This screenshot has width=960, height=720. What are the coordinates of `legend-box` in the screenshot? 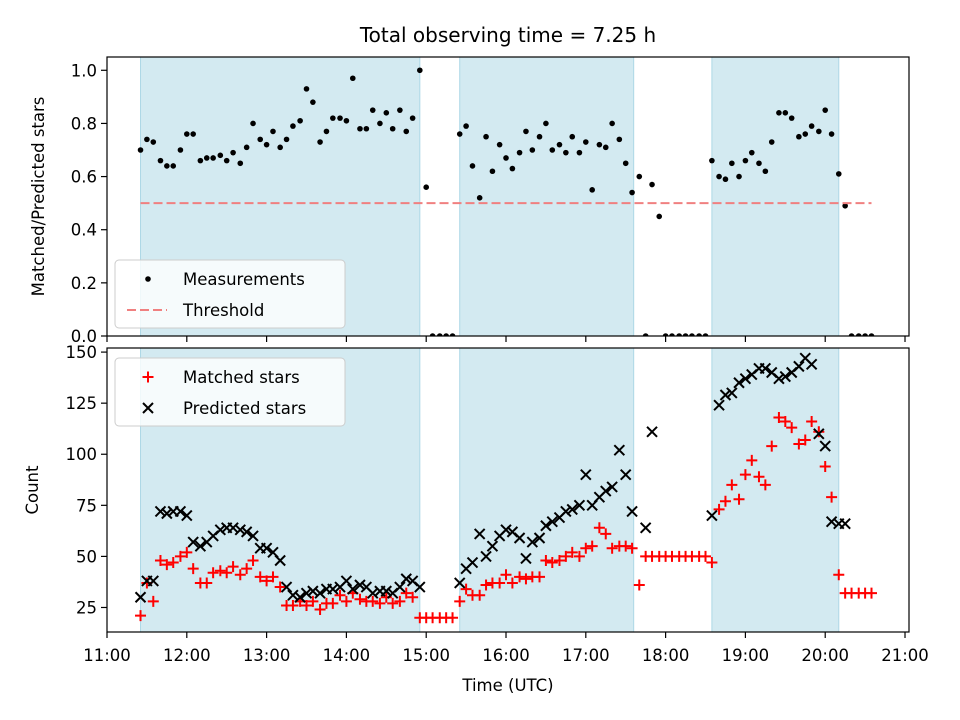 It's located at (230, 294).